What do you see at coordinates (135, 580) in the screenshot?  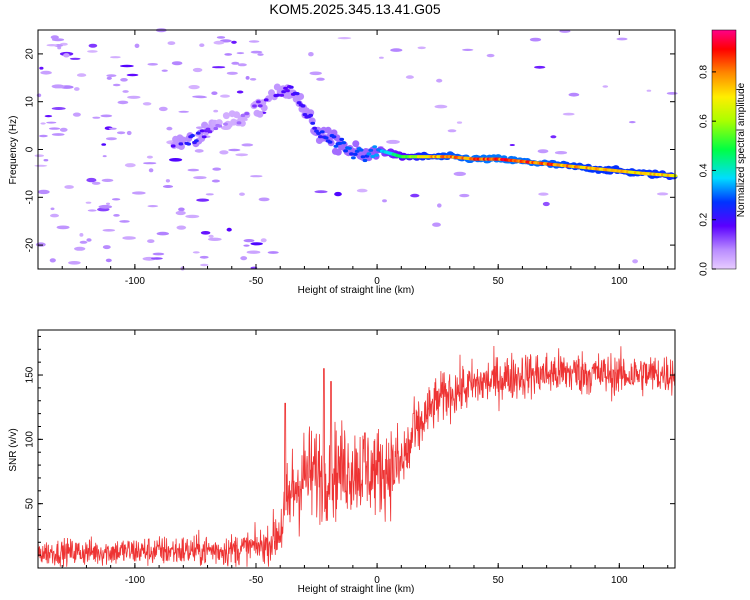 I see `x-tick-label: -100` at bounding box center [135, 580].